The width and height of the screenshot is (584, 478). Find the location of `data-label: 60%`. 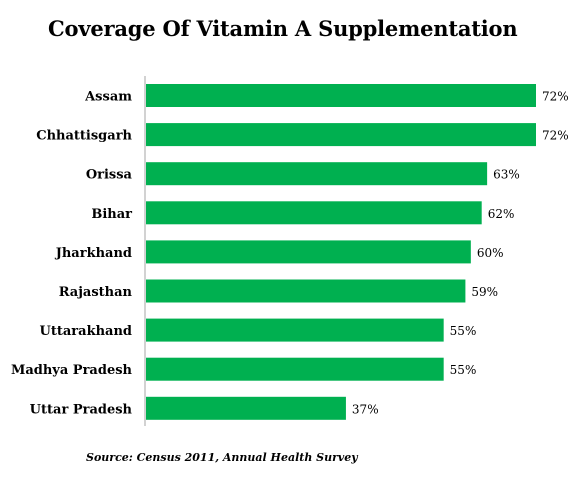

data-label: 60% is located at coordinates (490, 253).